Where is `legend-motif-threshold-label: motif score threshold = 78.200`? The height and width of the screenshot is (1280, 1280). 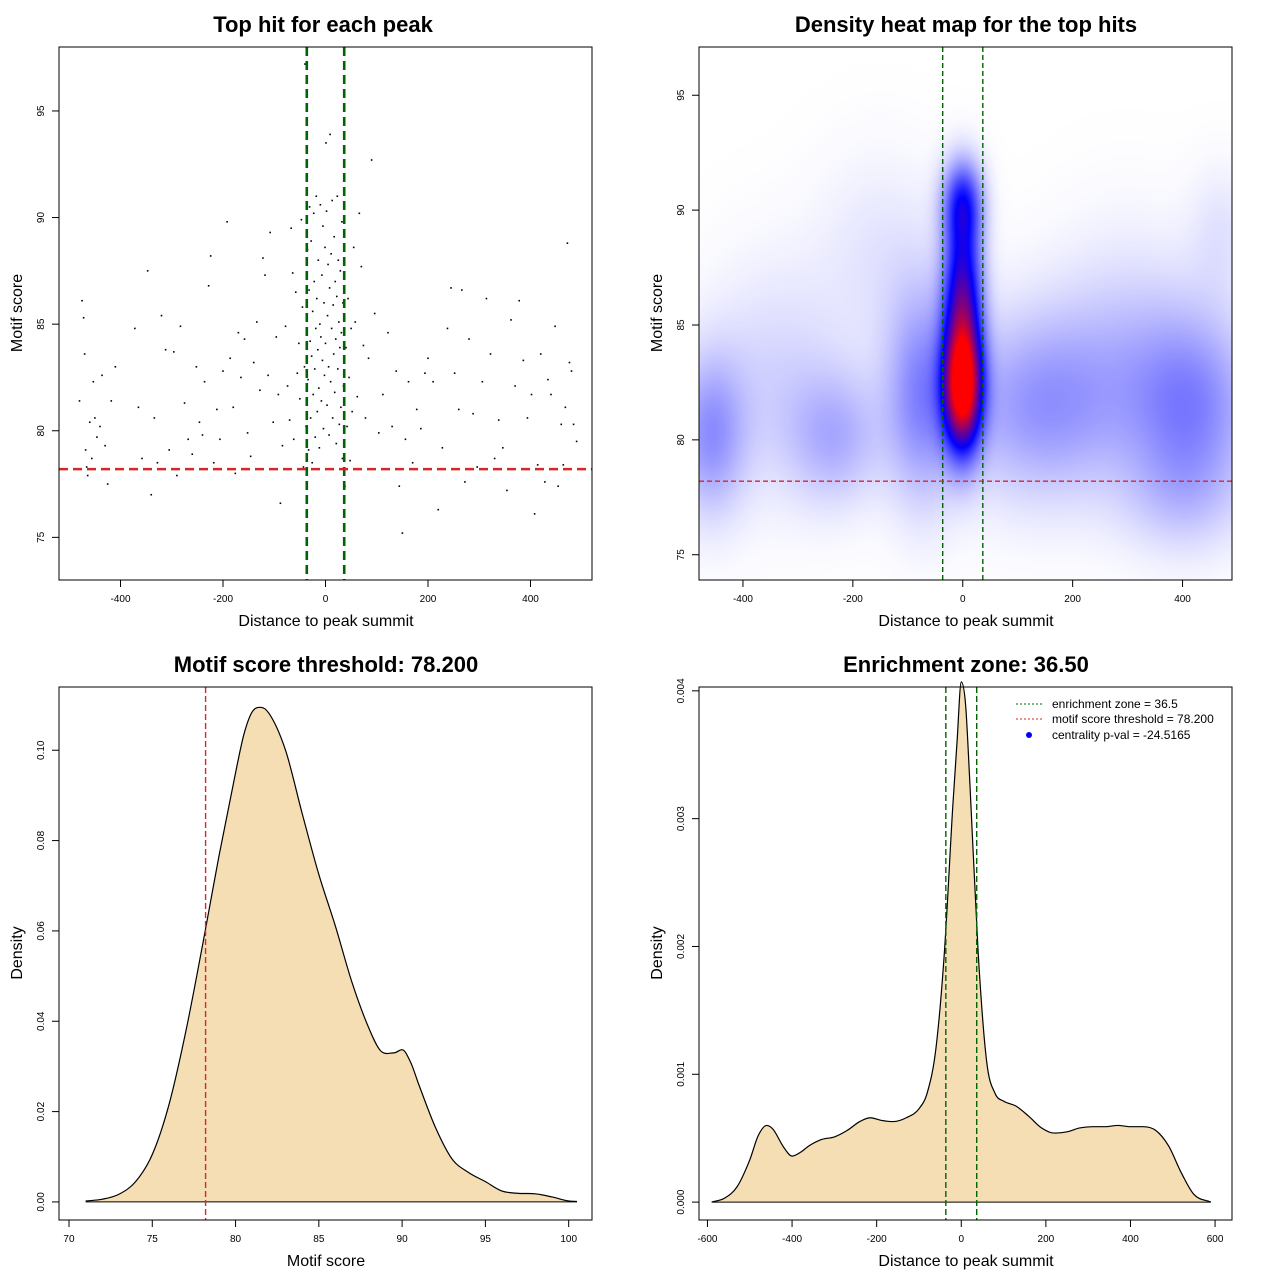
legend-motif-threshold-label: motif score threshold = 78.200 is located at coordinates (1133, 719).